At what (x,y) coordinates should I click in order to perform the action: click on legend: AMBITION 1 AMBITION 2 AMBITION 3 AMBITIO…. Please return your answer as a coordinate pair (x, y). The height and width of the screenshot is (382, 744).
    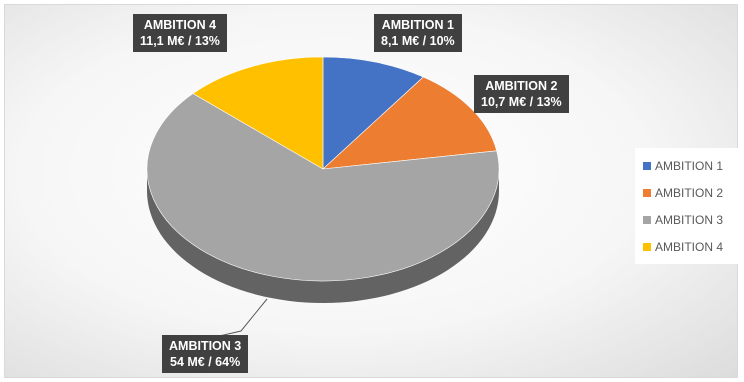
    Looking at the image, I should click on (687, 206).